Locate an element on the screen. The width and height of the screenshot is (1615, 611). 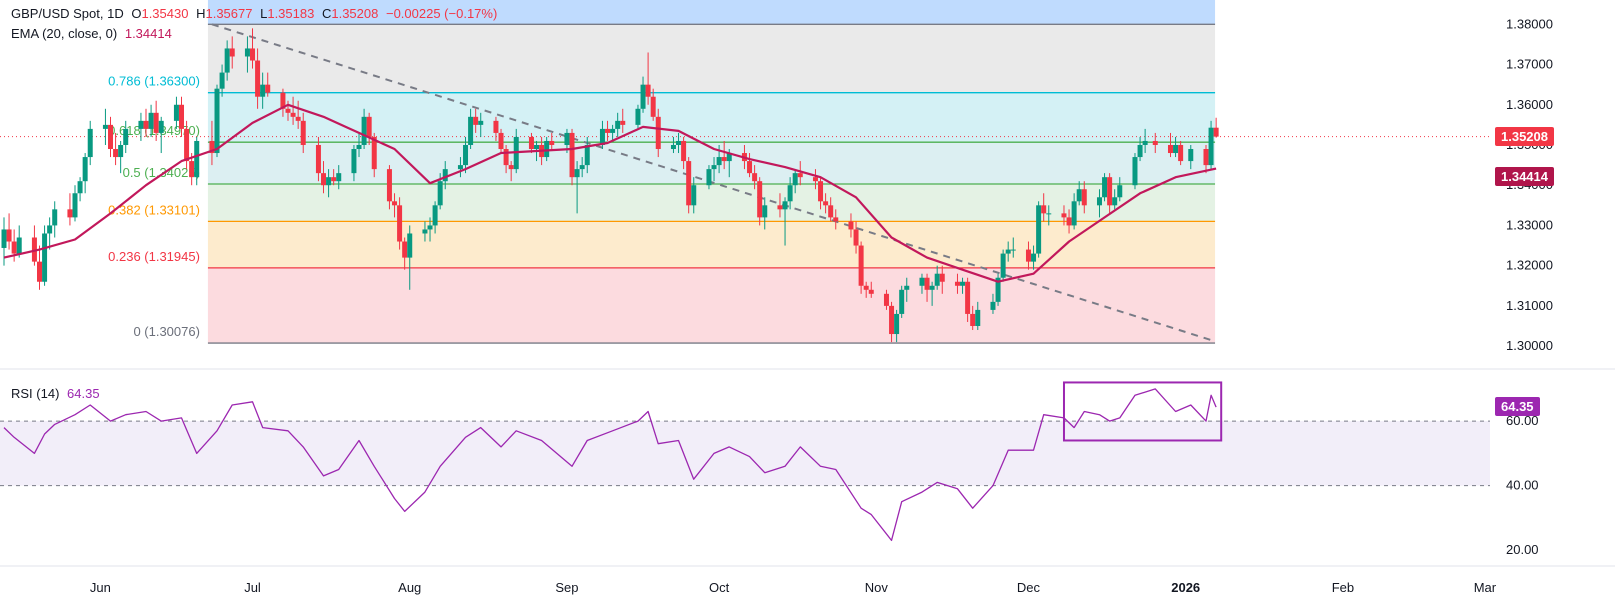
symbol-title: GBP/USD Spot, 1D is located at coordinates (67, 13).